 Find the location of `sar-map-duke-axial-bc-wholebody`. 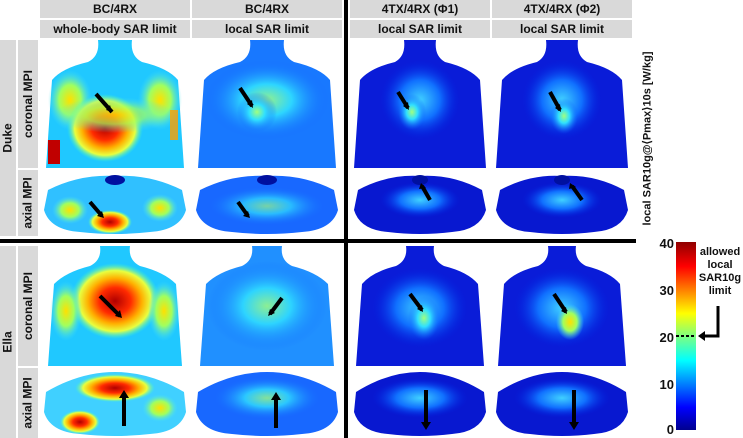

sar-map-duke-axial-bc-wholebody is located at coordinates (115, 204).